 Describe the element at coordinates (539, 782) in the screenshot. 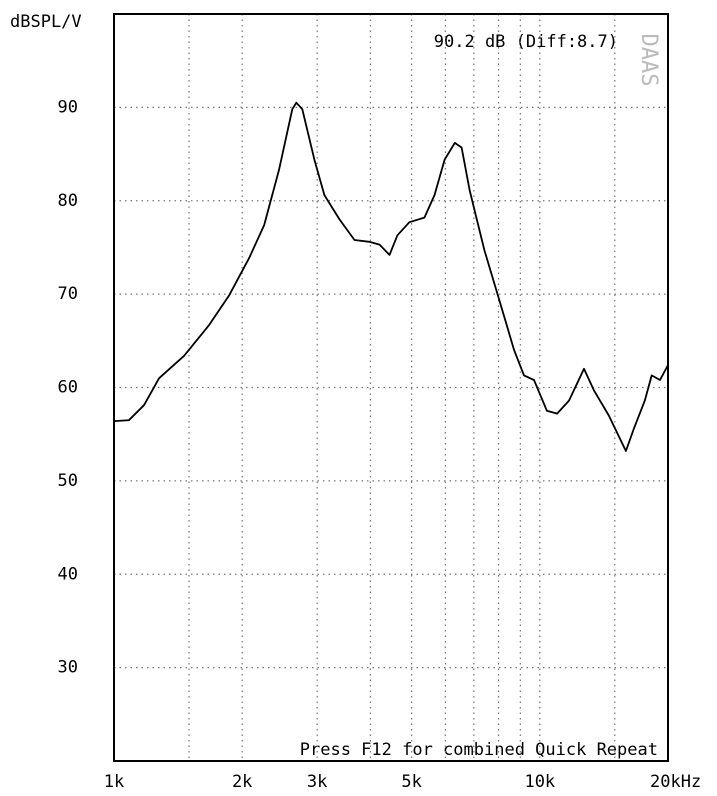

I see `x-tick-label: 10k` at that location.